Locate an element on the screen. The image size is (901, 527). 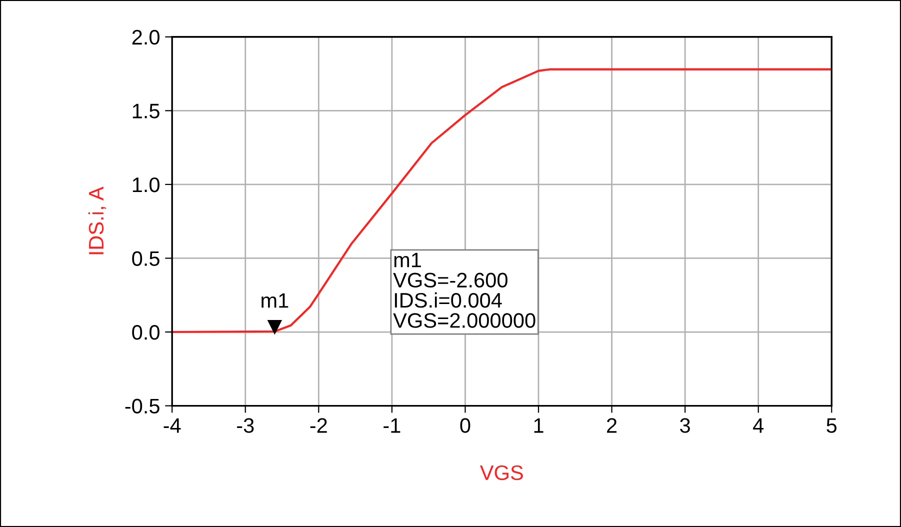
y-tick-label: 1.0 is located at coordinates (146, 184).